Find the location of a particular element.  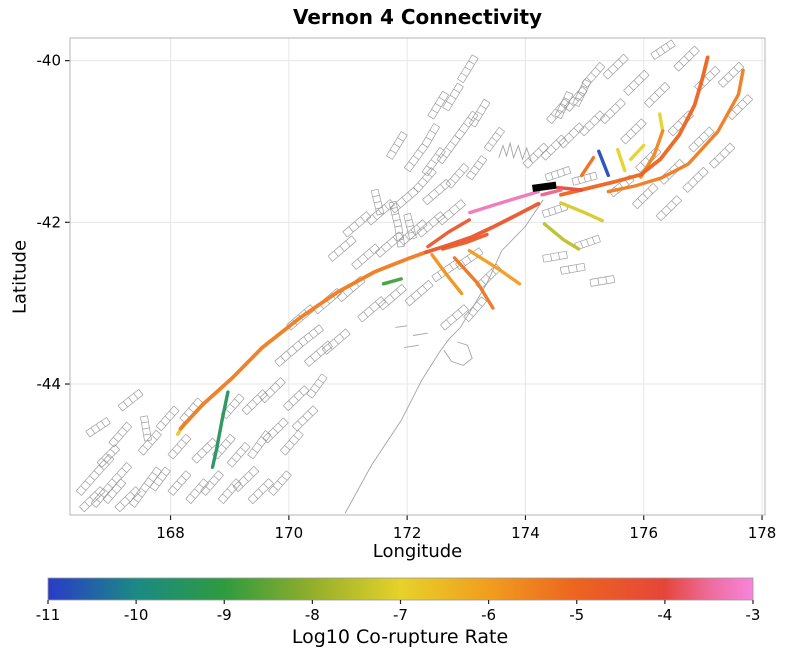

svg-text: -7 is located at coordinates (400, 615).